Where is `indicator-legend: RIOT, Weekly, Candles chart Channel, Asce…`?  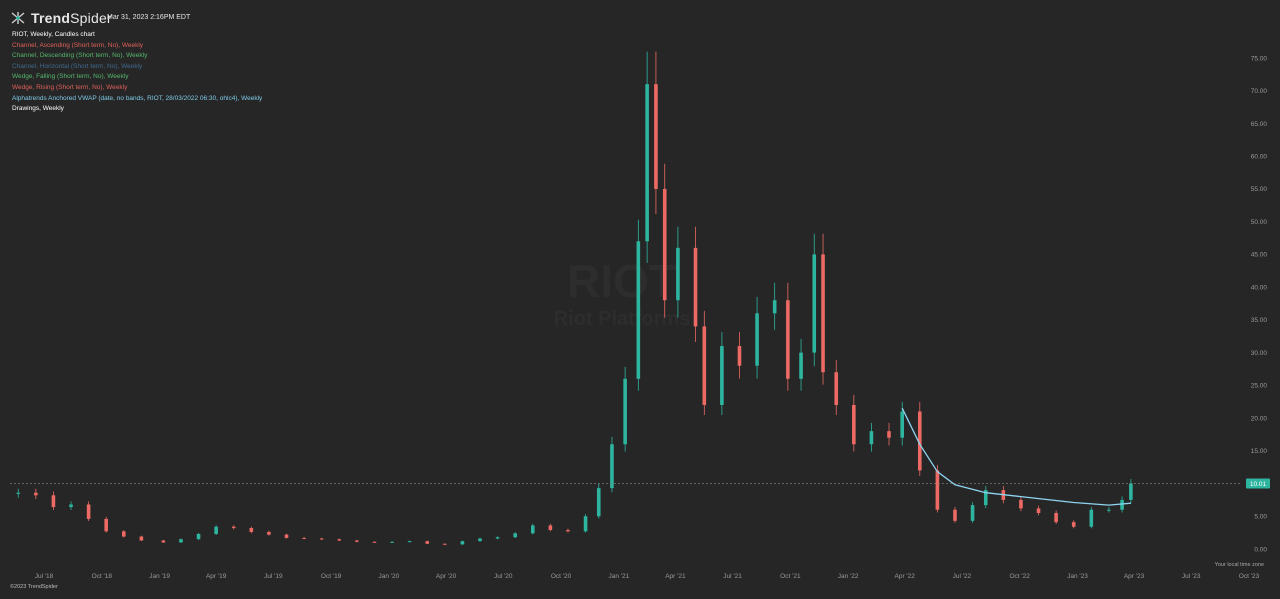
indicator-legend: RIOT, Weekly, Candles chart Channel, Asce… is located at coordinates (137, 72).